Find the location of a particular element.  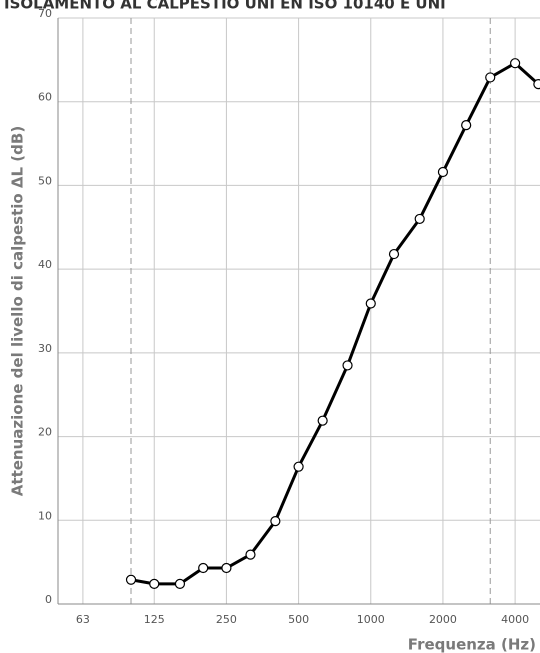

x-tick-label: 125 is located at coordinates (154, 619).